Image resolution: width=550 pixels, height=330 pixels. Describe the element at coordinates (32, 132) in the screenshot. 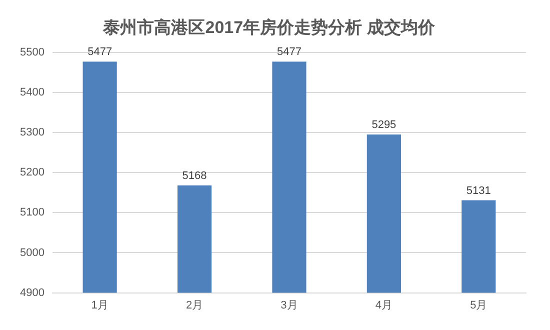

I see `y-tick-label: 5300` at that location.